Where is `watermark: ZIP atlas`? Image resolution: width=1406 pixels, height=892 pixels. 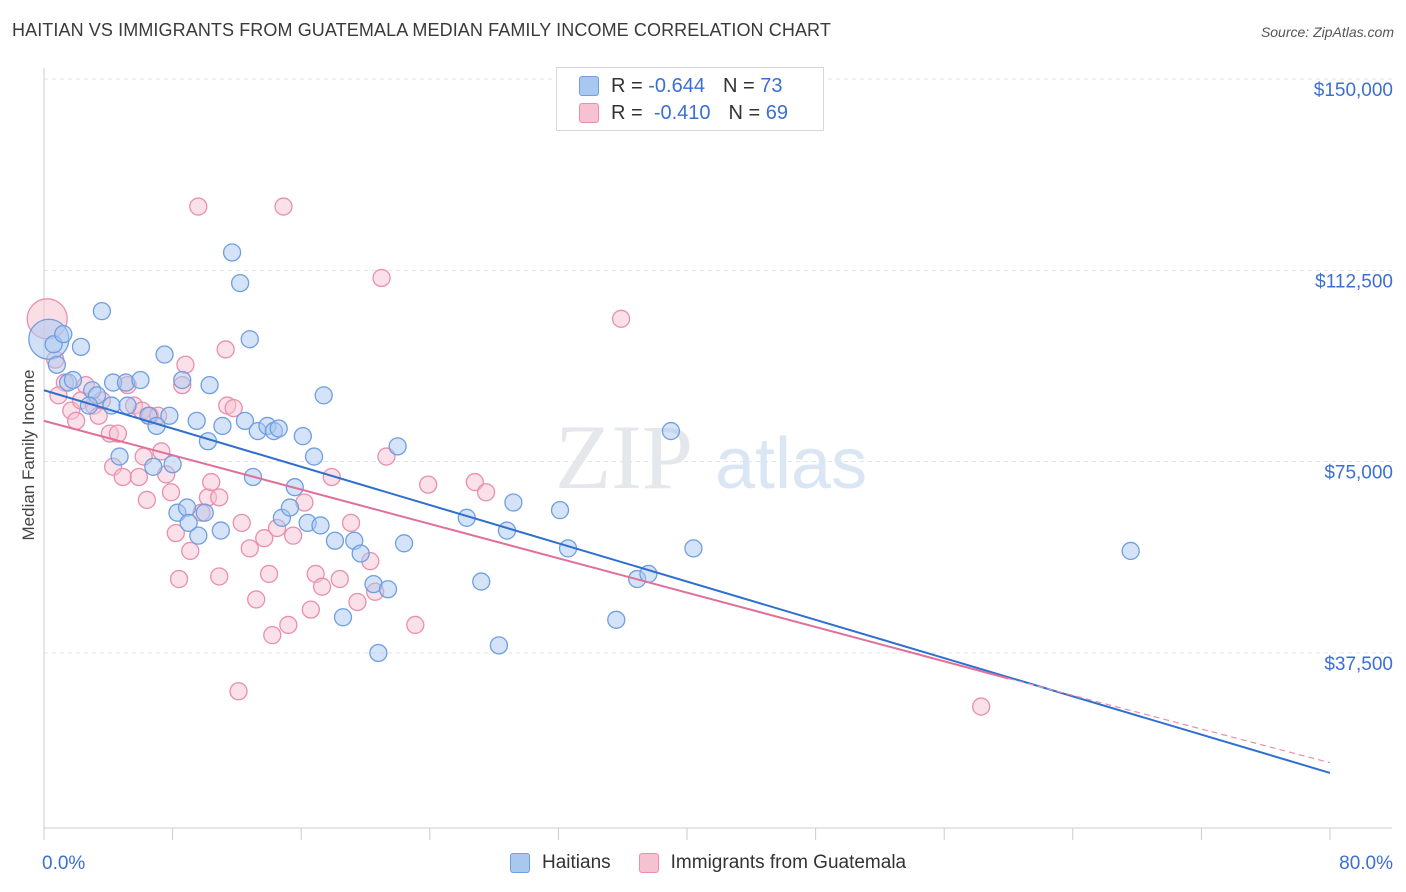
watermark: ZIP atlas is located at coordinates (711, 457).